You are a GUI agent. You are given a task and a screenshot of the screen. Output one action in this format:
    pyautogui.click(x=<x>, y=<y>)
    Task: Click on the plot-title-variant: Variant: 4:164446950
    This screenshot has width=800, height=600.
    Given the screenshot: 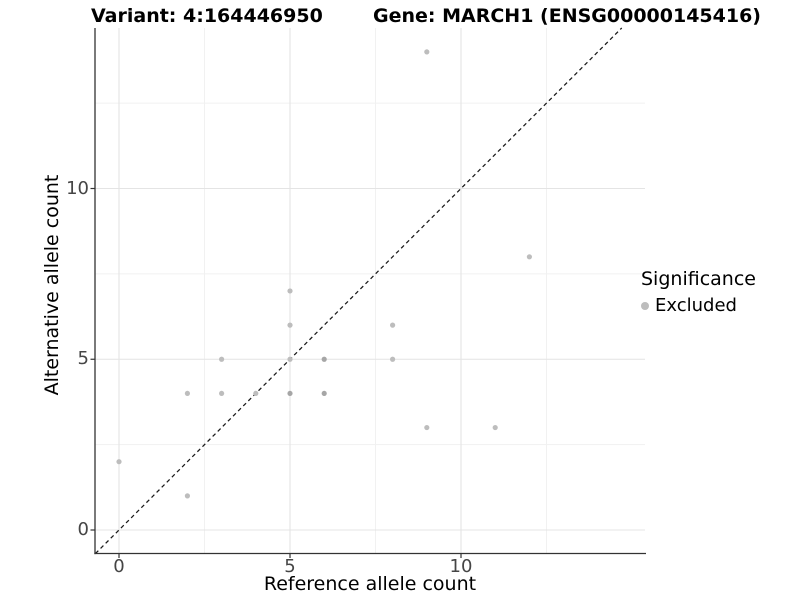 What is the action you would take?
    pyautogui.click(x=207, y=16)
    